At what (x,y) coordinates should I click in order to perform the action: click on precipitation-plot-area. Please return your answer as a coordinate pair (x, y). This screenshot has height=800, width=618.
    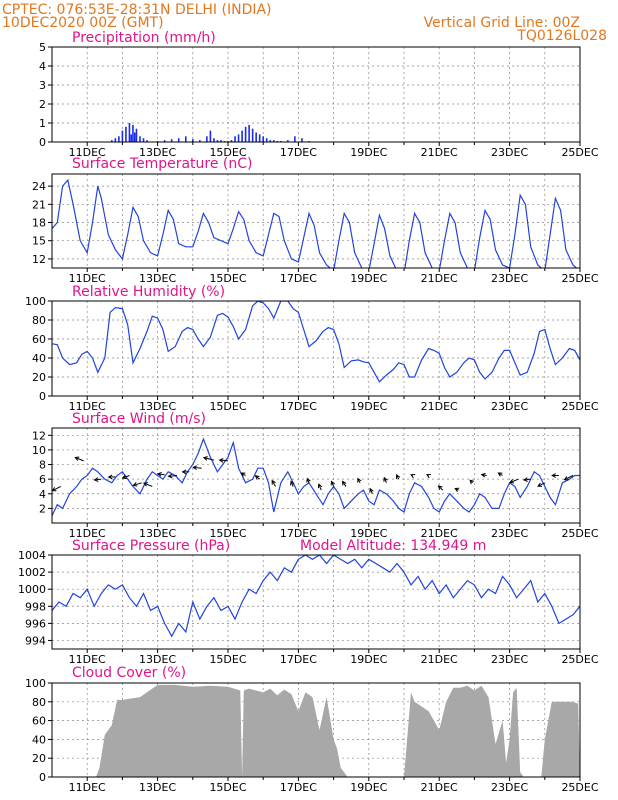
    Looking at the image, I should click on (210, 132).